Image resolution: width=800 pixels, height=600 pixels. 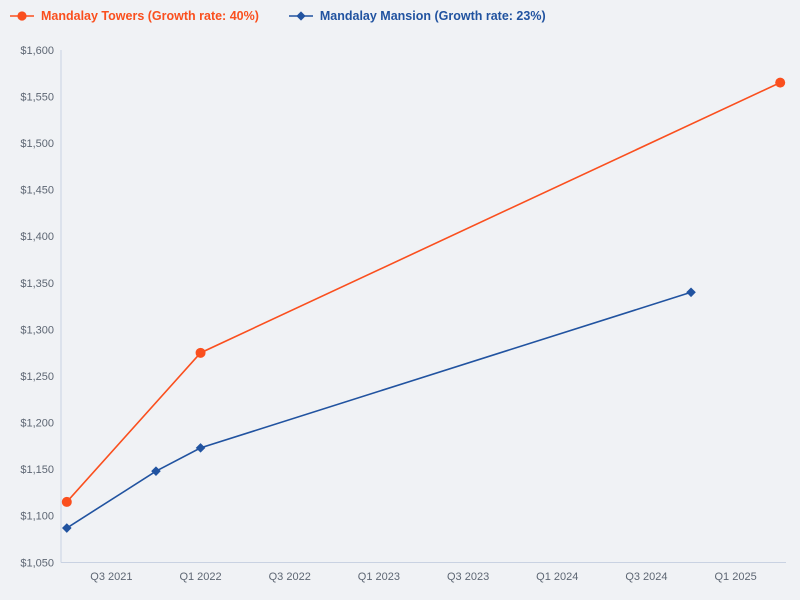 I want to click on legend-item-mandalay-mansion: Mandalay Mansion (Growth rate: 23%), so click(x=417, y=16).